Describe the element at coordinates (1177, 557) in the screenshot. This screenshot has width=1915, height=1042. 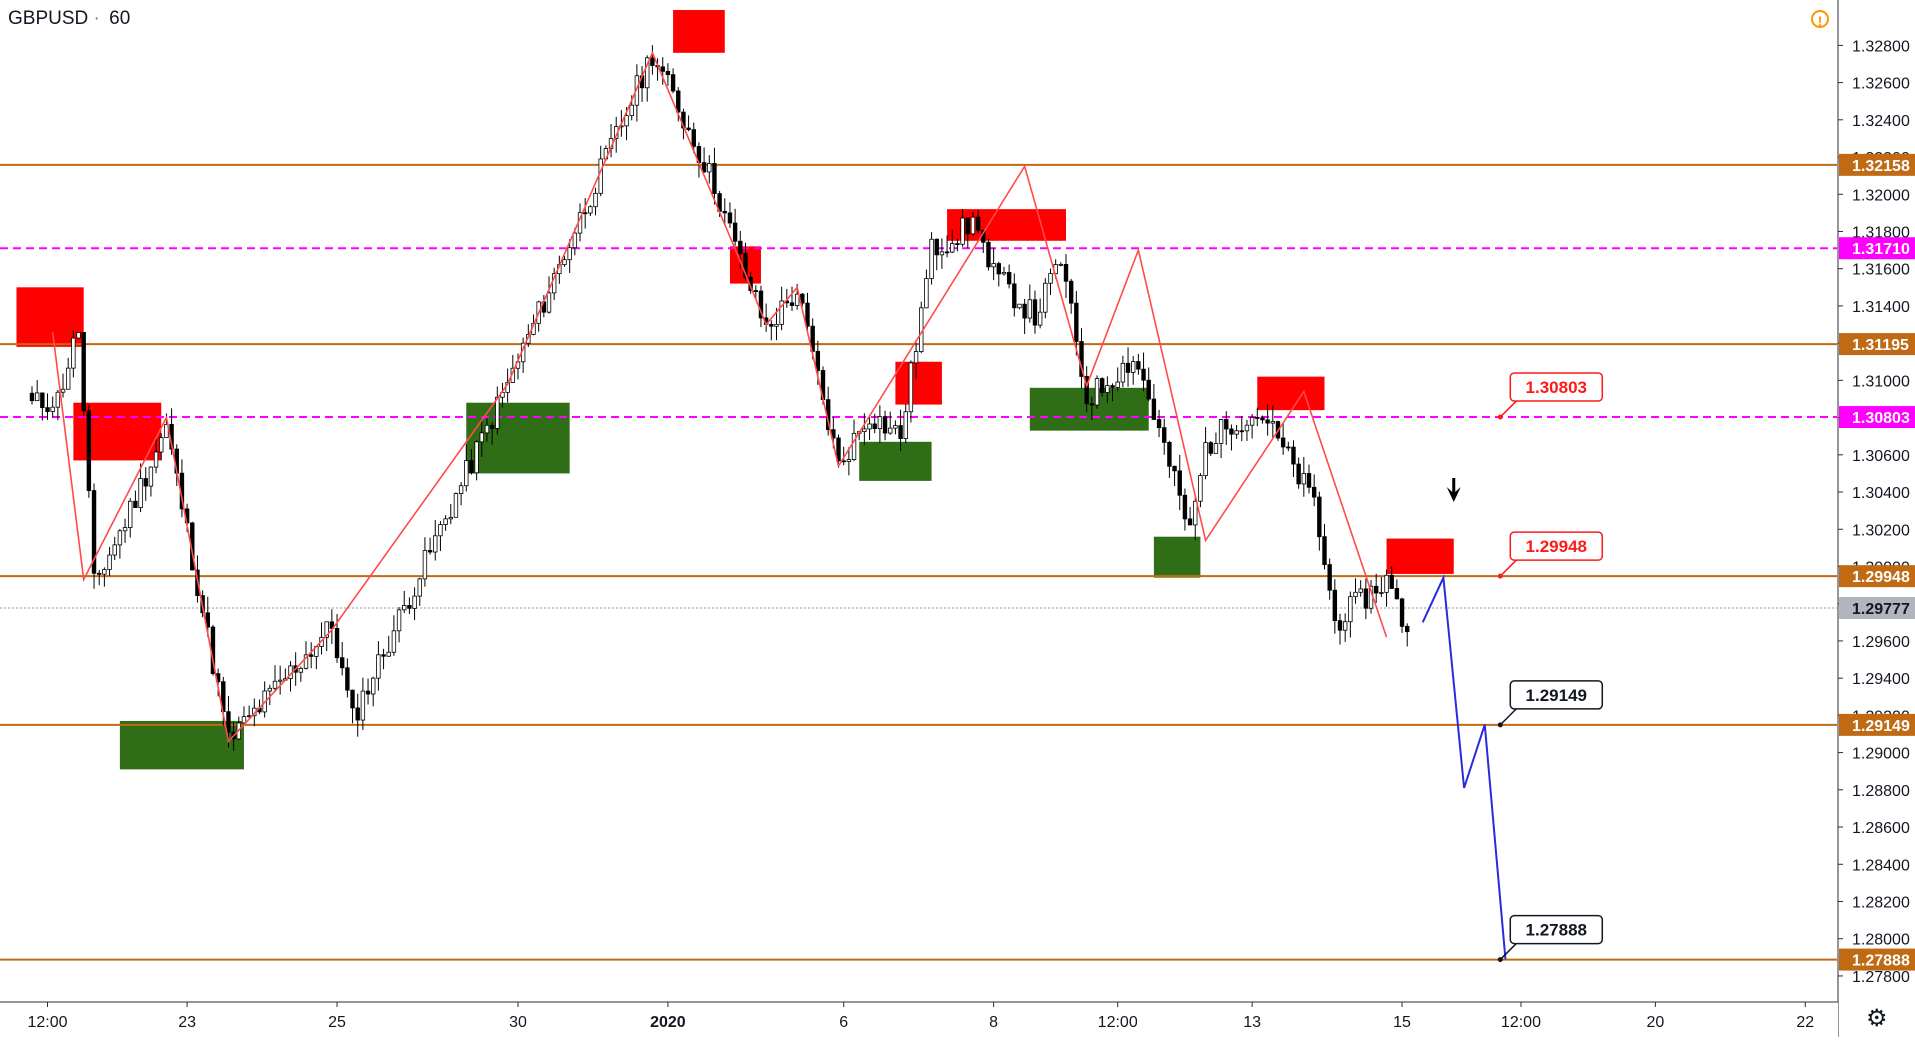
I see `support-zone` at that location.